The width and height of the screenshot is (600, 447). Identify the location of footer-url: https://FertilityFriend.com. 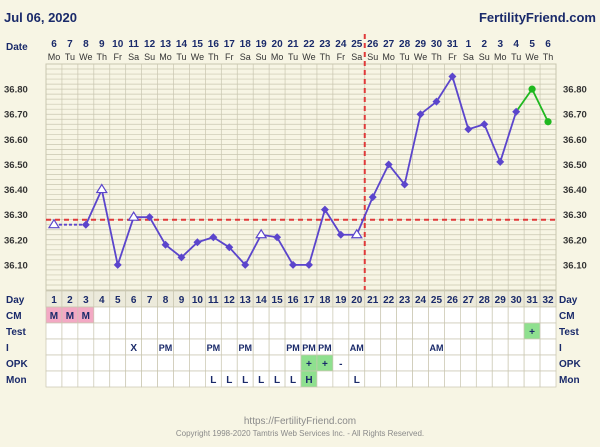
(300, 421).